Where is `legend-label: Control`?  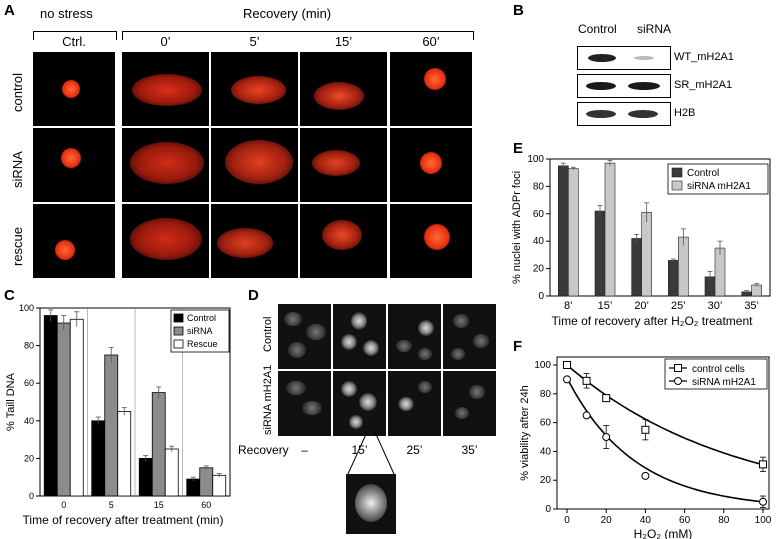 legend-label: Control is located at coordinates (703, 173).